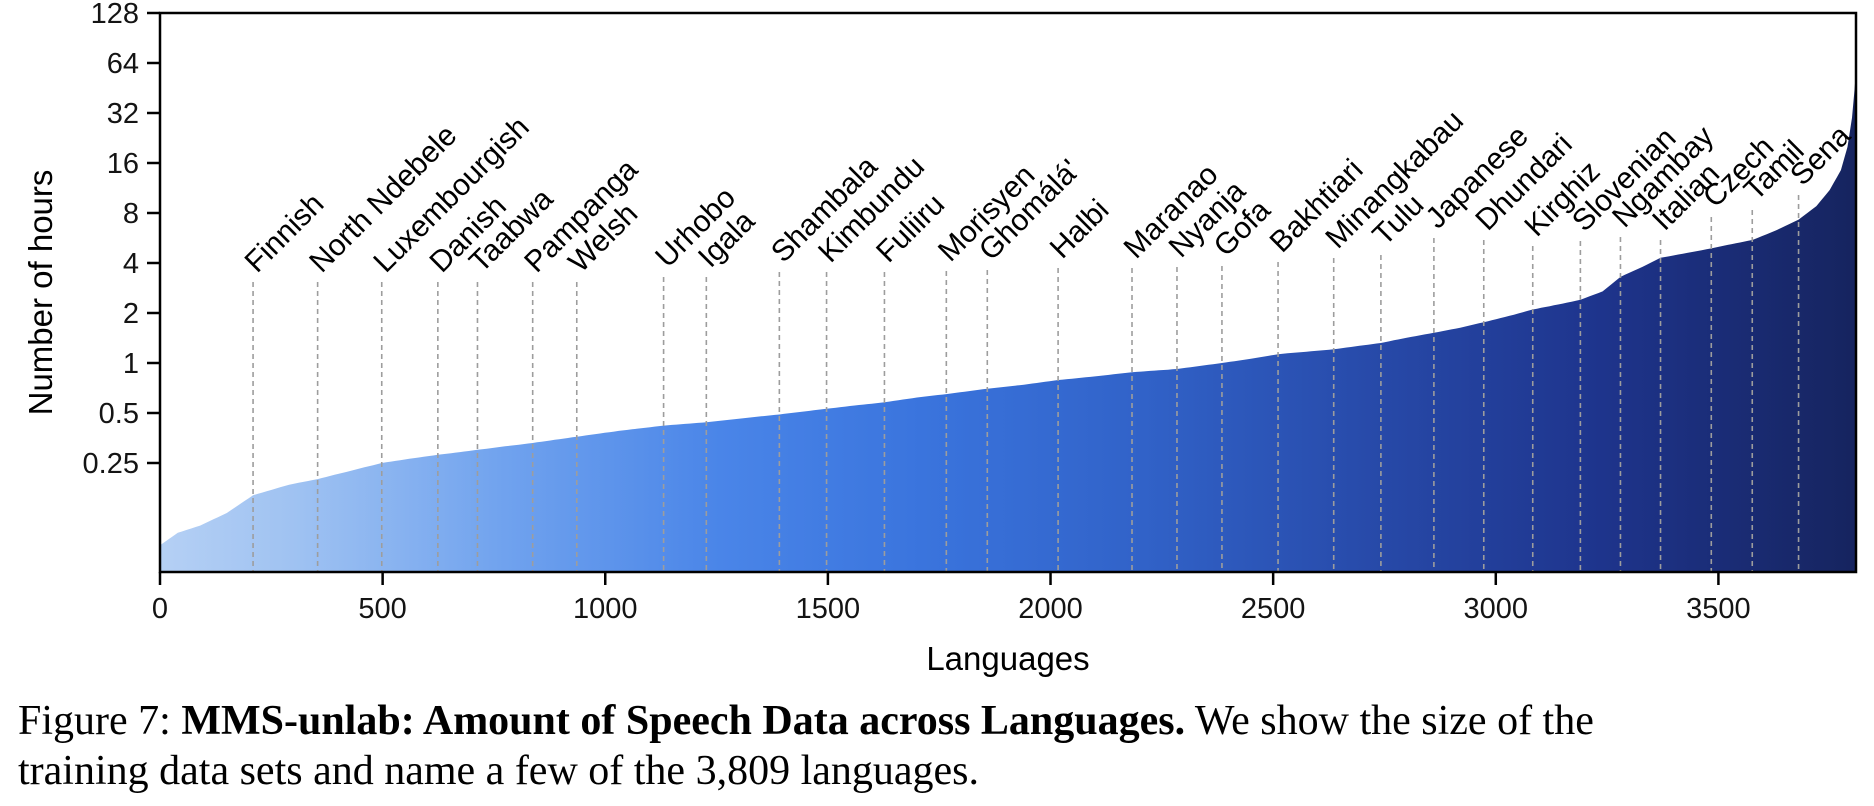  Describe the element at coordinates (1718, 609) in the screenshot. I see `x-tick-label: 3500` at that location.